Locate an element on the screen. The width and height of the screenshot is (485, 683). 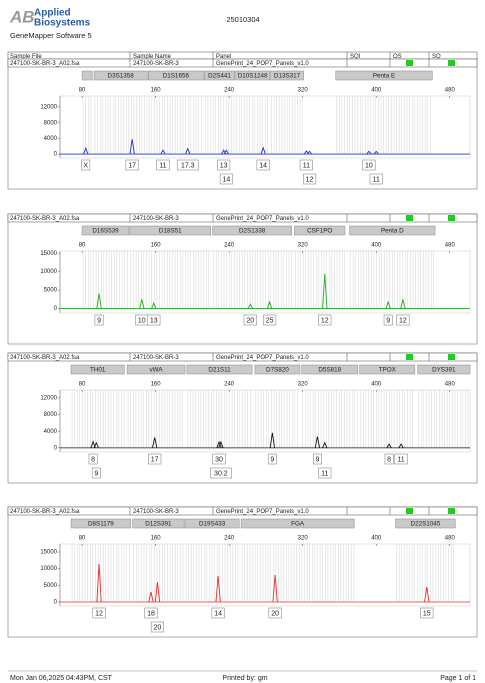
locus-name: D10S1248 is located at coordinates (253, 75).